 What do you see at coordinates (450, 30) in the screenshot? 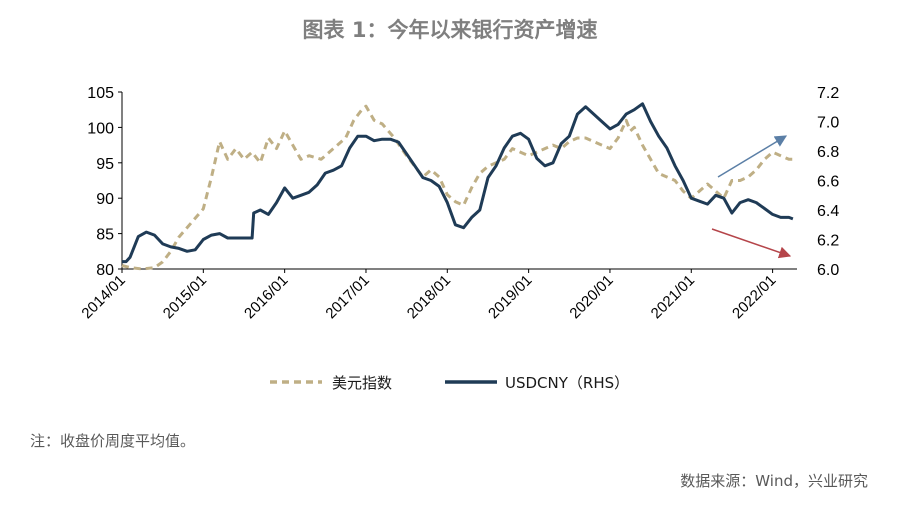
I see `chart-title: 图表 1：今年以来银行资产增速` at bounding box center [450, 30].